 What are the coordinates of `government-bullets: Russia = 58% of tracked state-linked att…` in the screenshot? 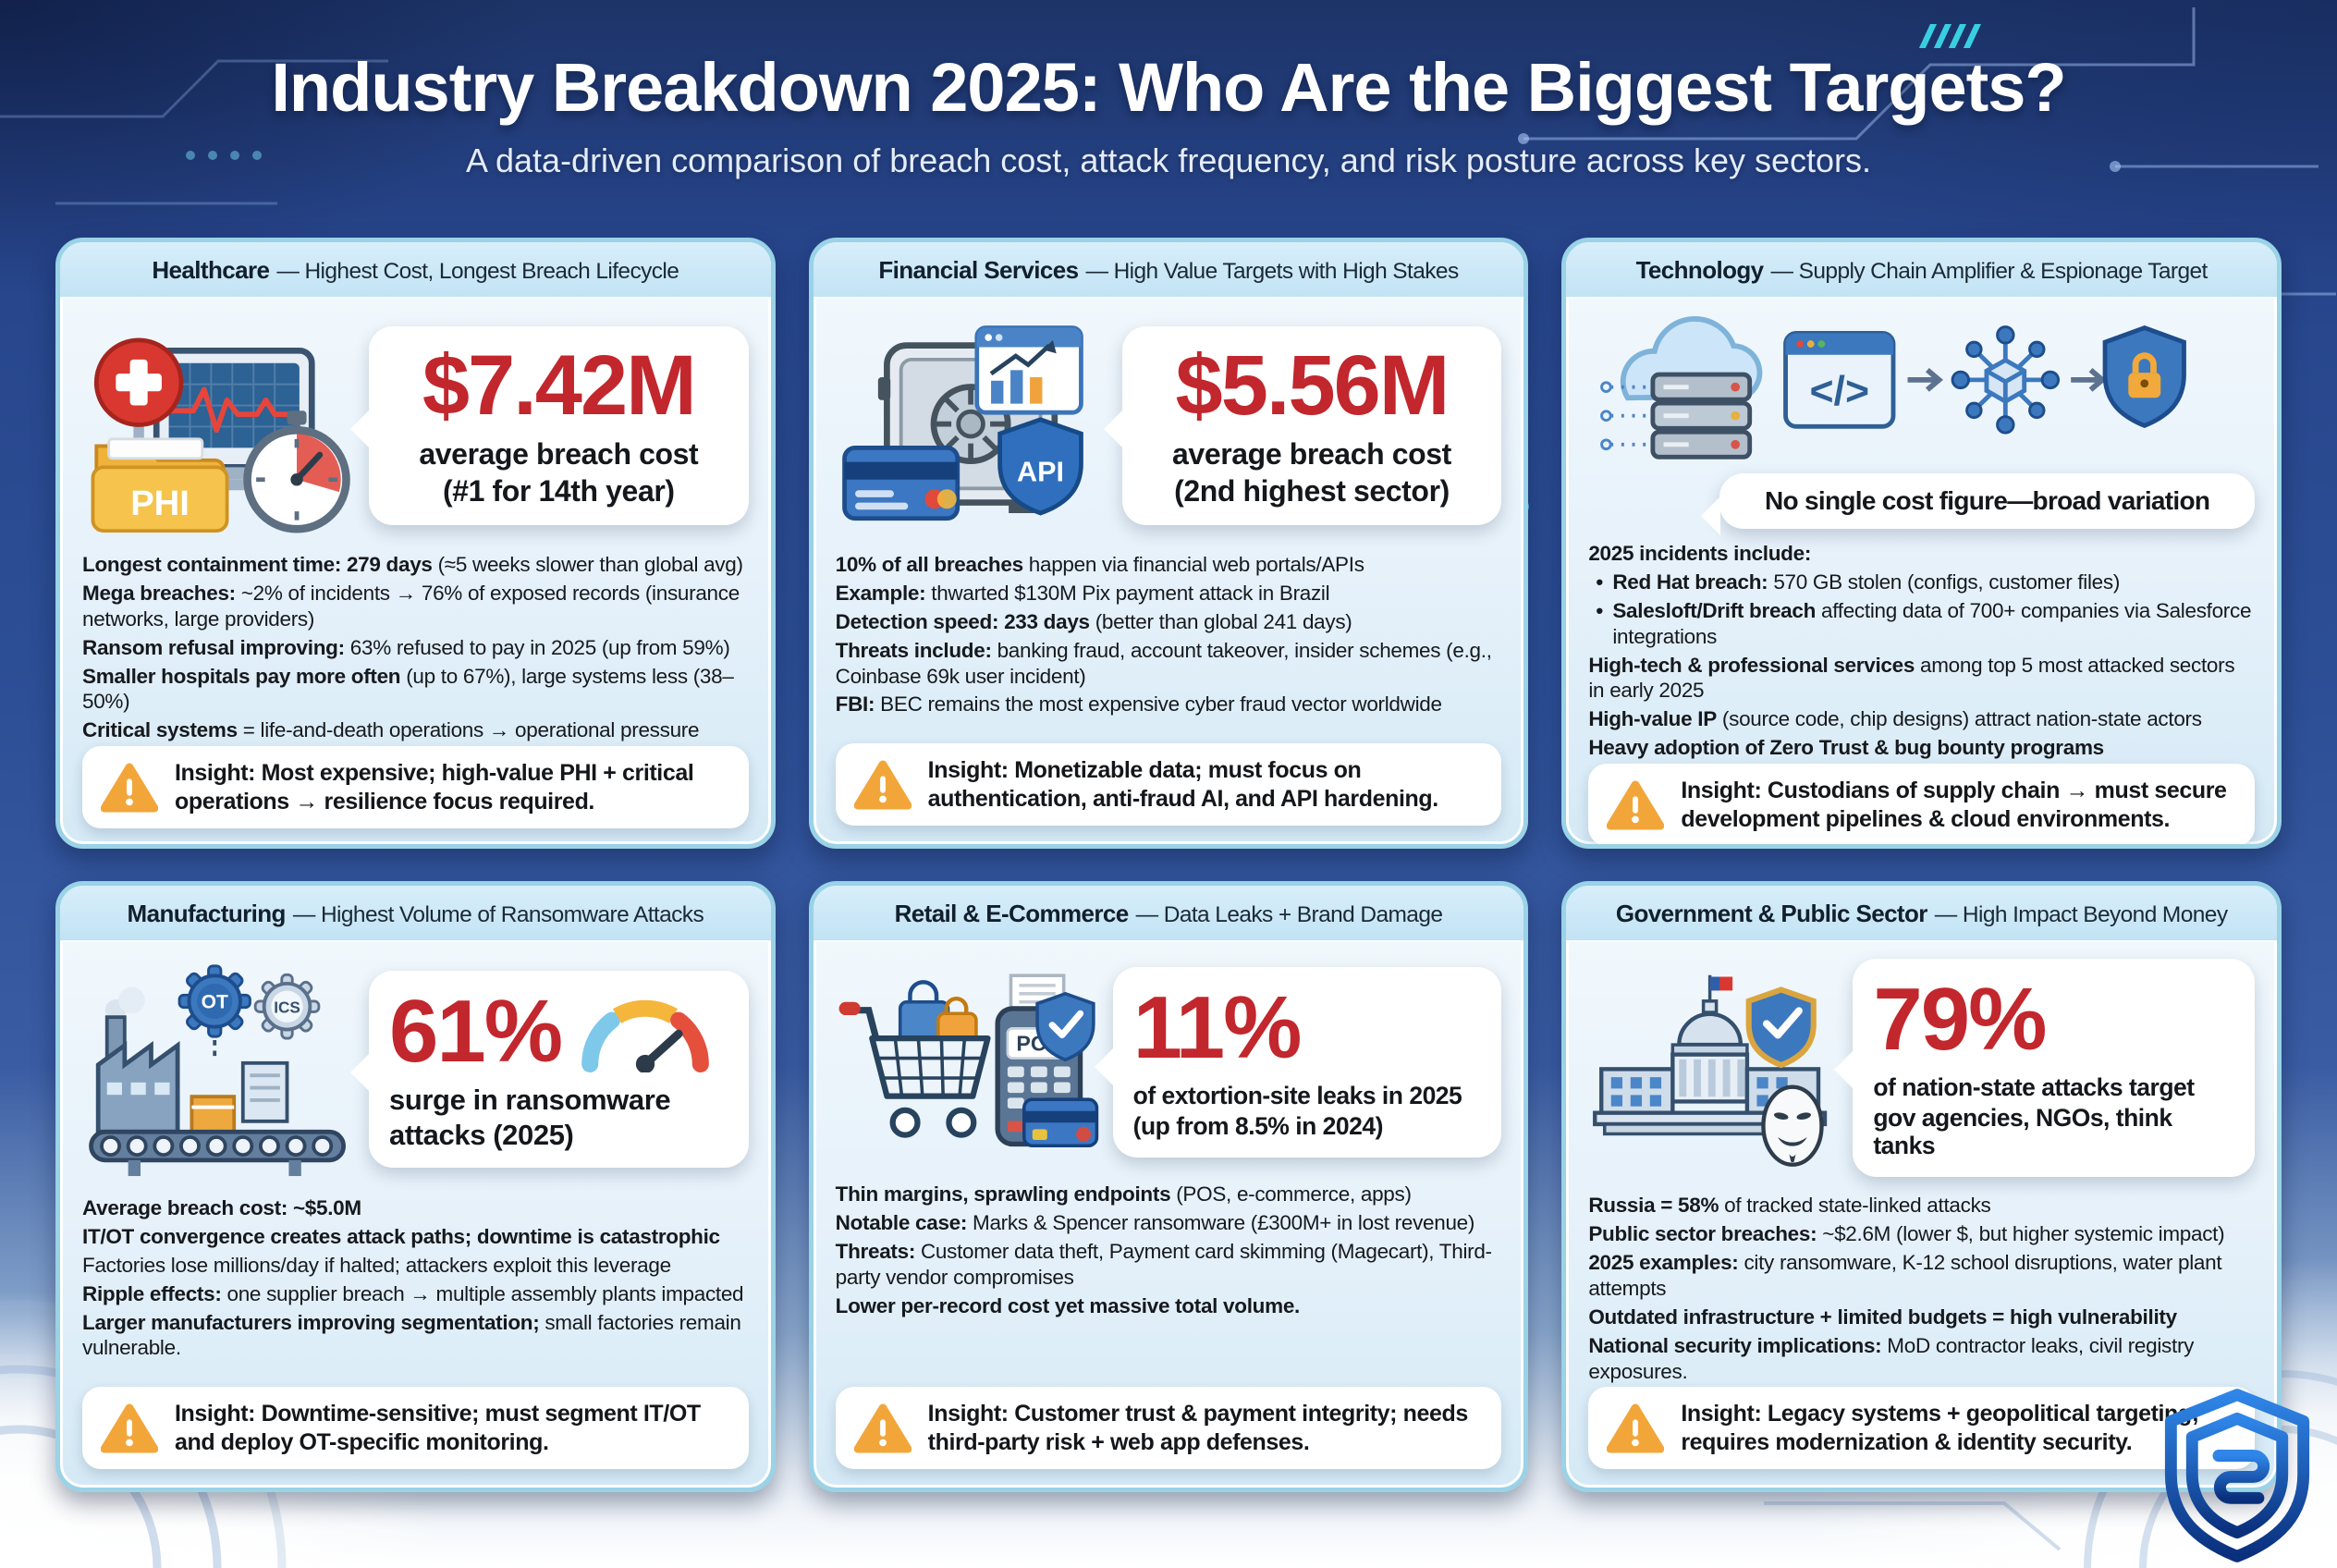 It's located at (1921, 1289).